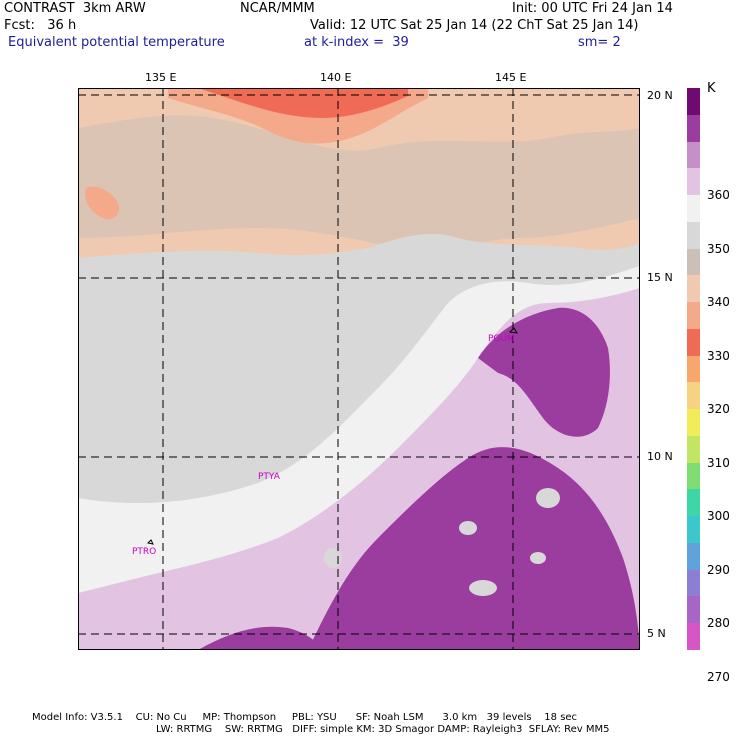  I want to click on purple-patch-sw, so click(260, 638).